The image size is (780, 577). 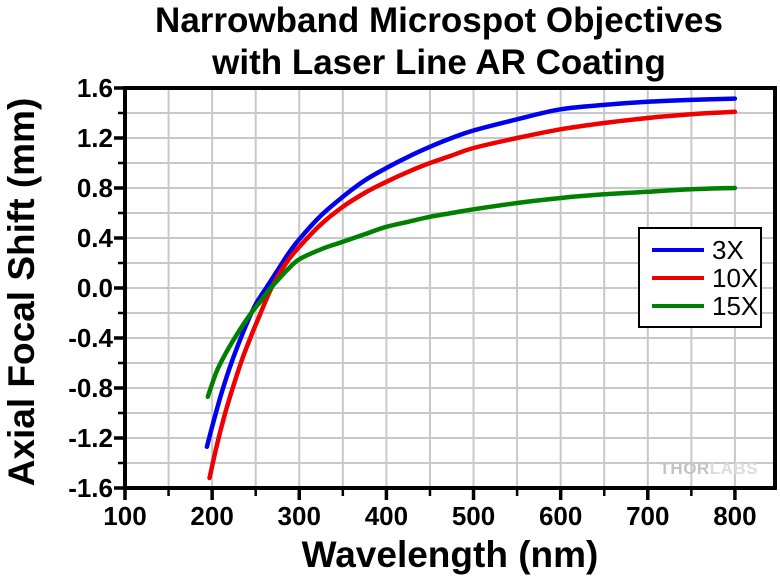 What do you see at coordinates (735, 516) in the screenshot?
I see `x-tick-label: 800` at bounding box center [735, 516].